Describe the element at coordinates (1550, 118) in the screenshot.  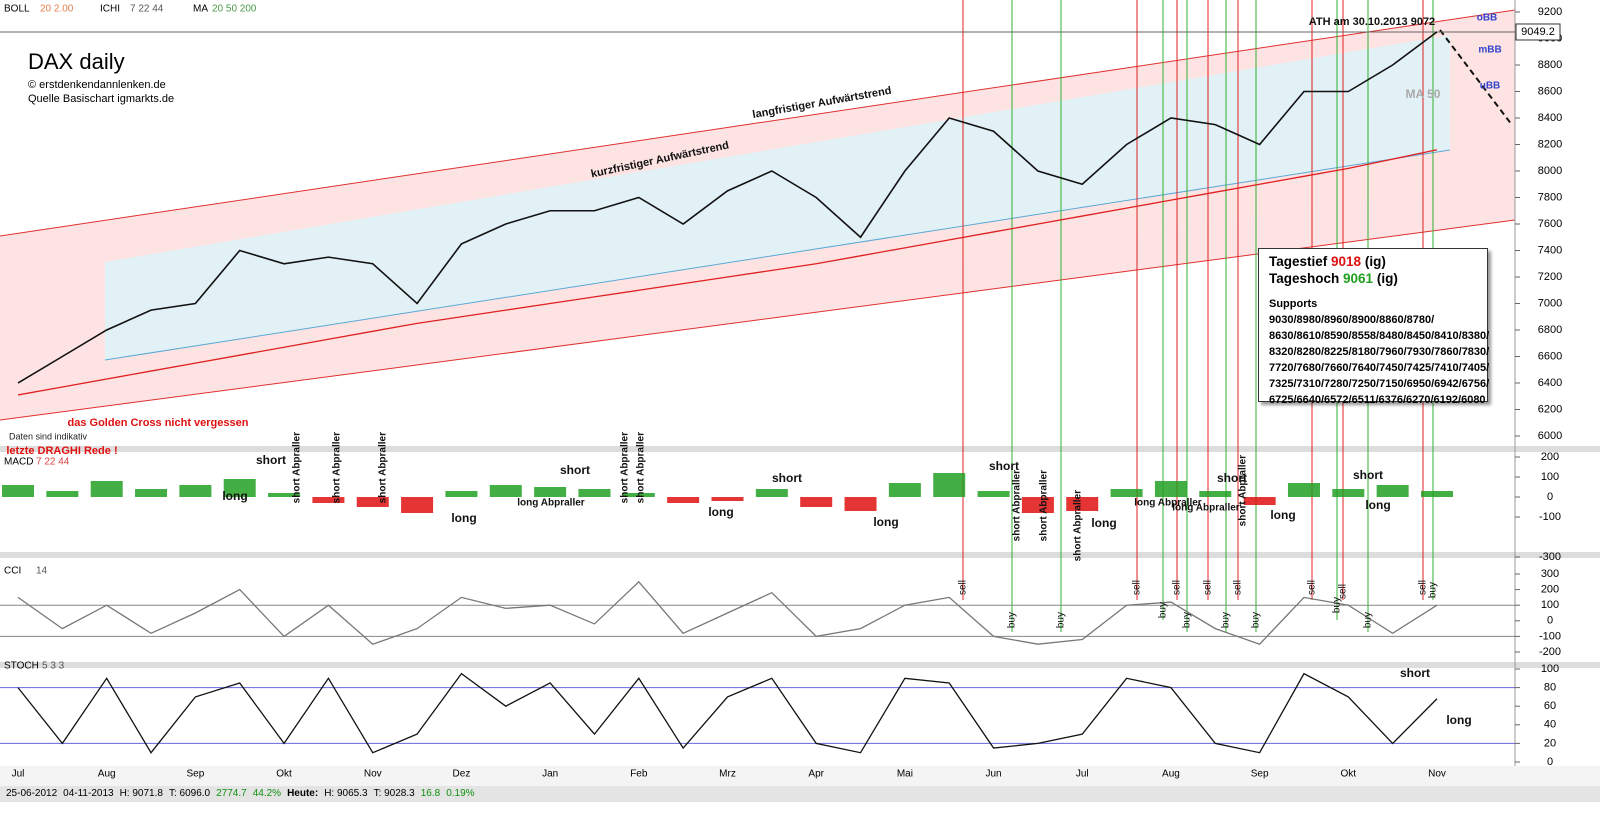
I see `y-tick-label: 8400` at that location.